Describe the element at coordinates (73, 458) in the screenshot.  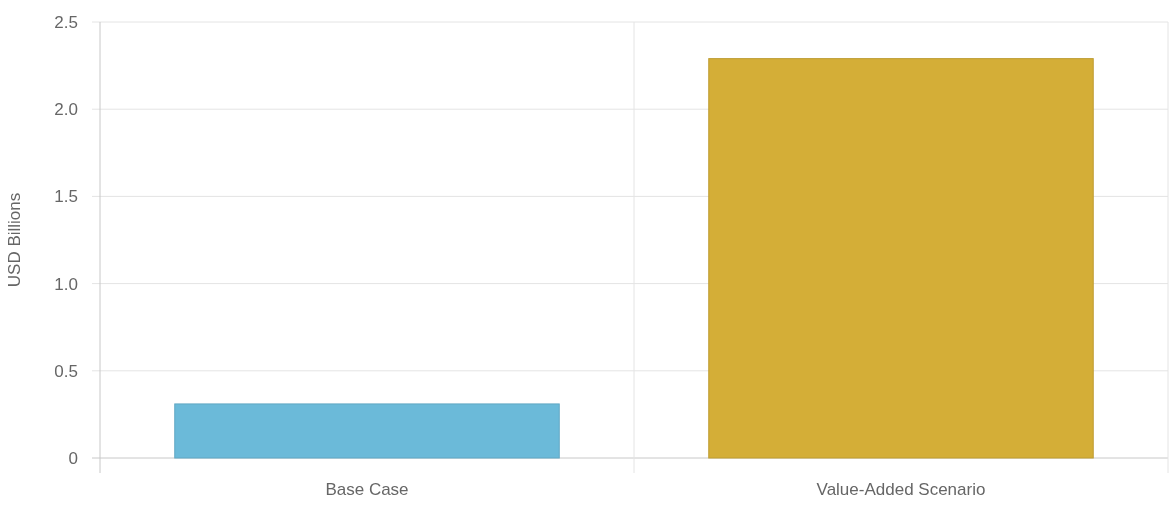
I see `y-tick-label: 0` at that location.